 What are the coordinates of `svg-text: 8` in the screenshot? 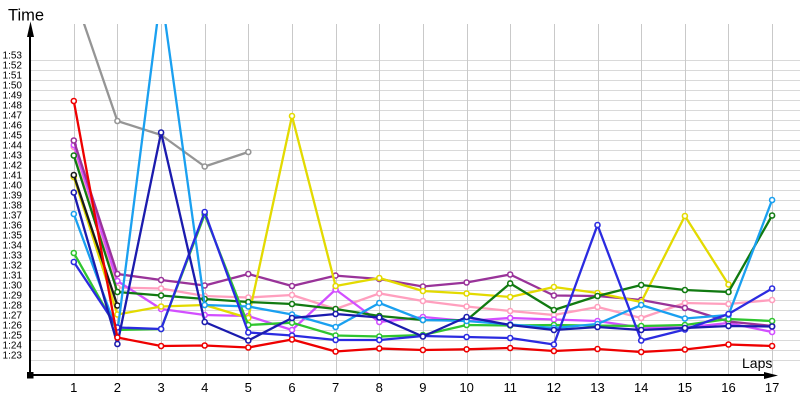 It's located at (379, 387).